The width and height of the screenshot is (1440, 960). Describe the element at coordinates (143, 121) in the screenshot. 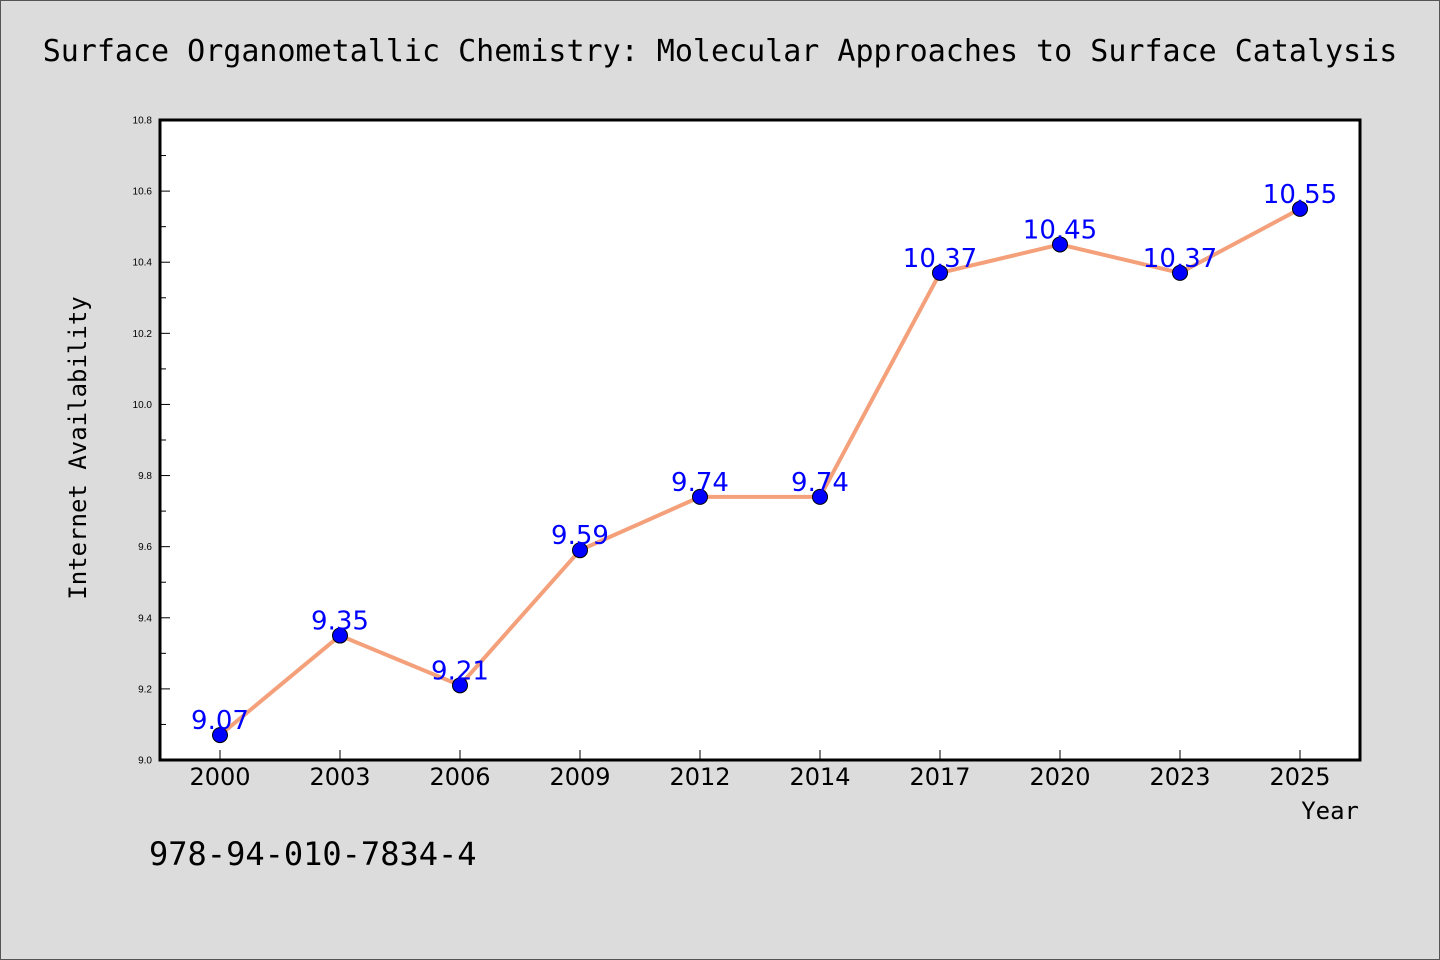

I see `y-tick-label: 10.8` at that location.